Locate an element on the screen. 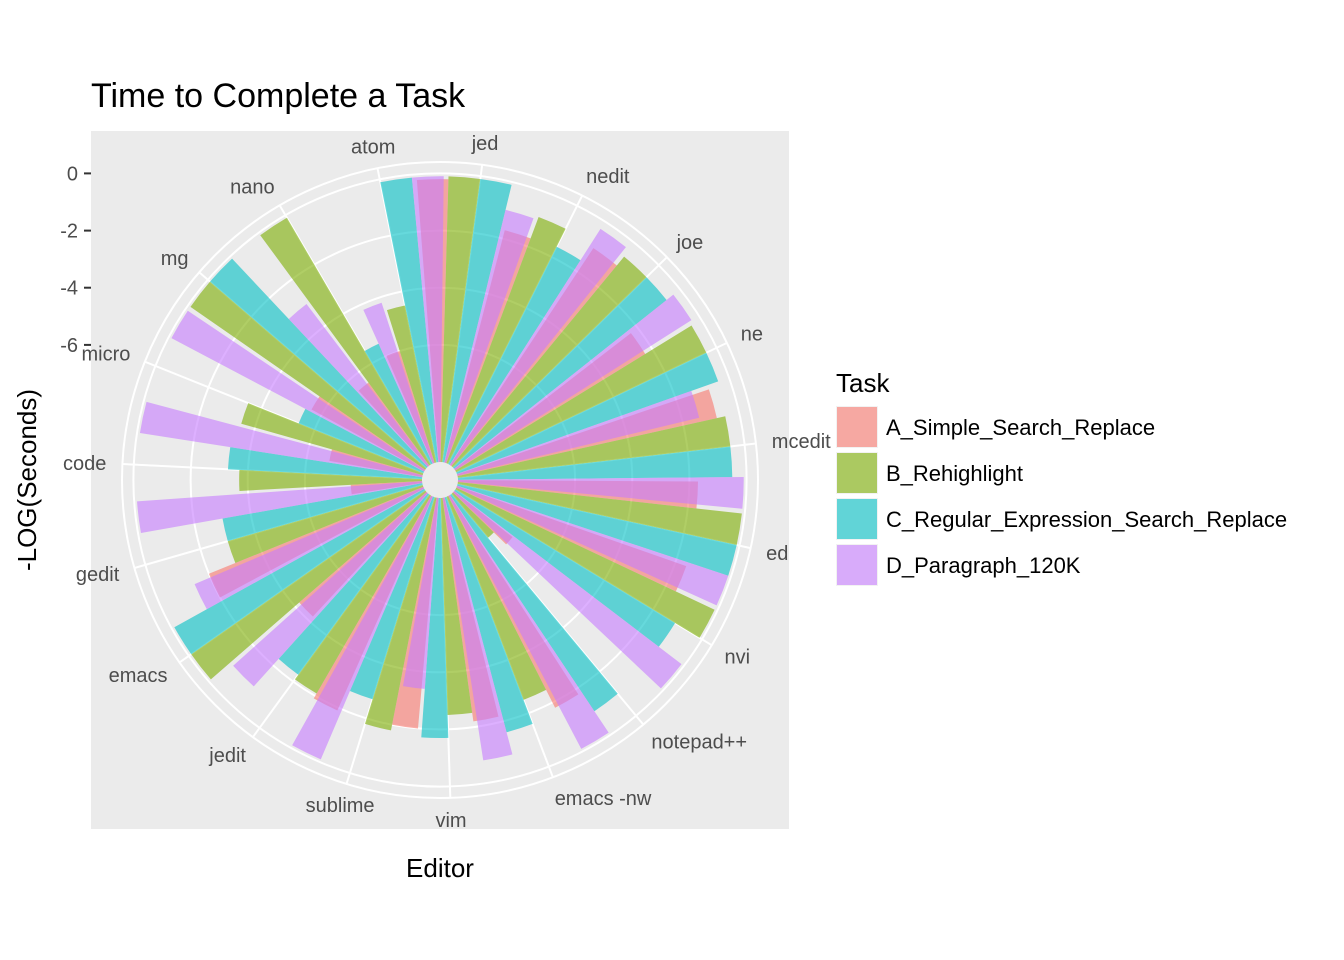  category-label: jedit is located at coordinates (227, 756).